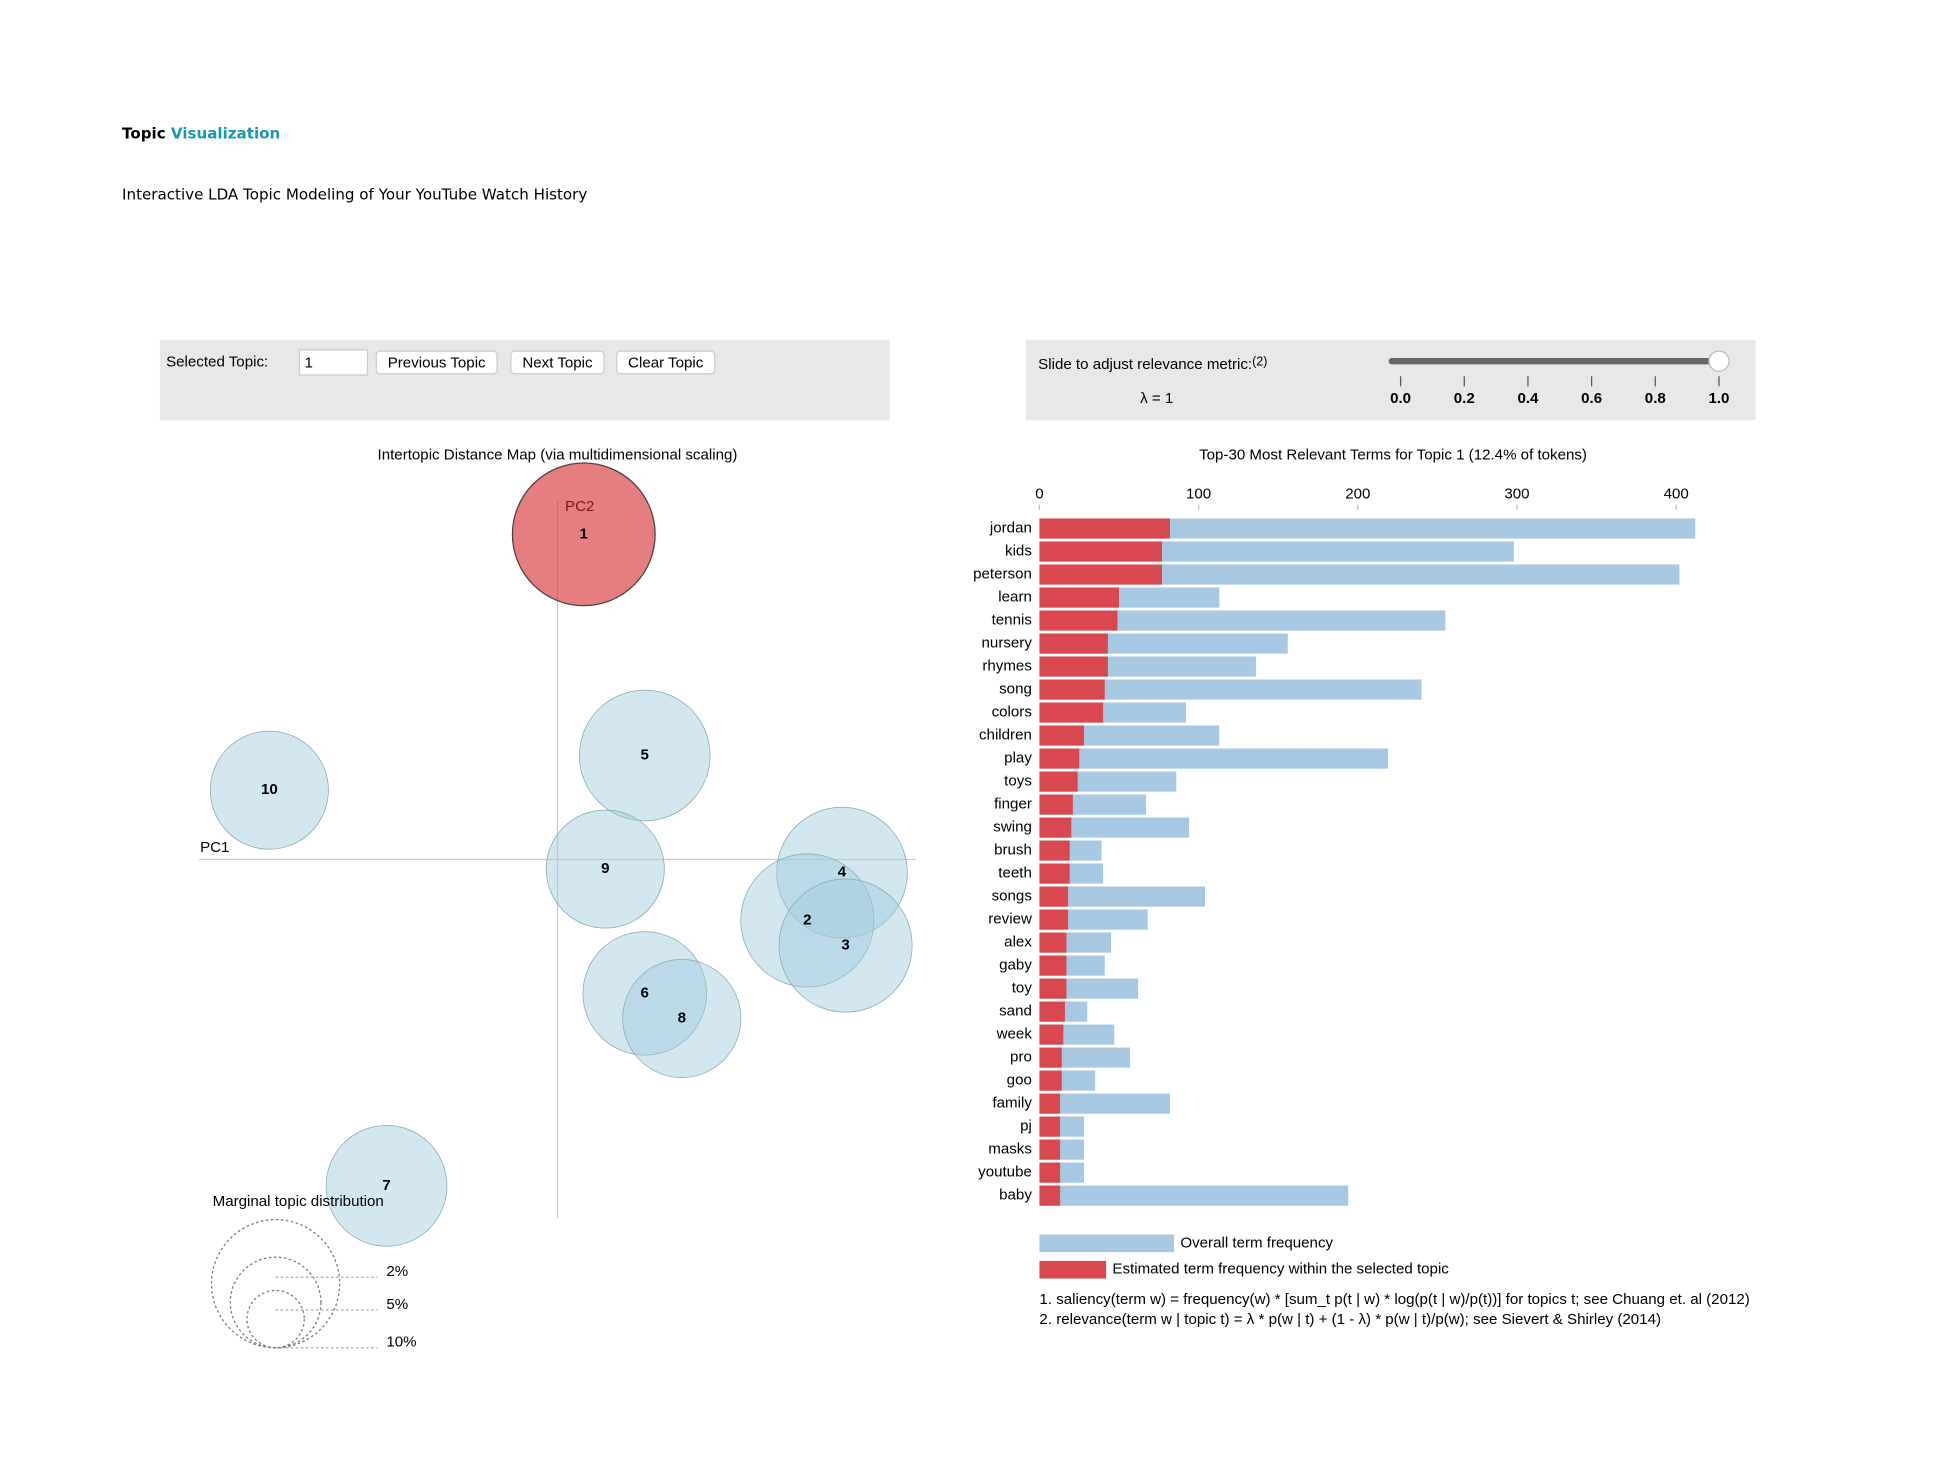 The image size is (1948, 1477). Describe the element at coordinates (1018, 781) in the screenshot. I see `term-label: toys` at that location.